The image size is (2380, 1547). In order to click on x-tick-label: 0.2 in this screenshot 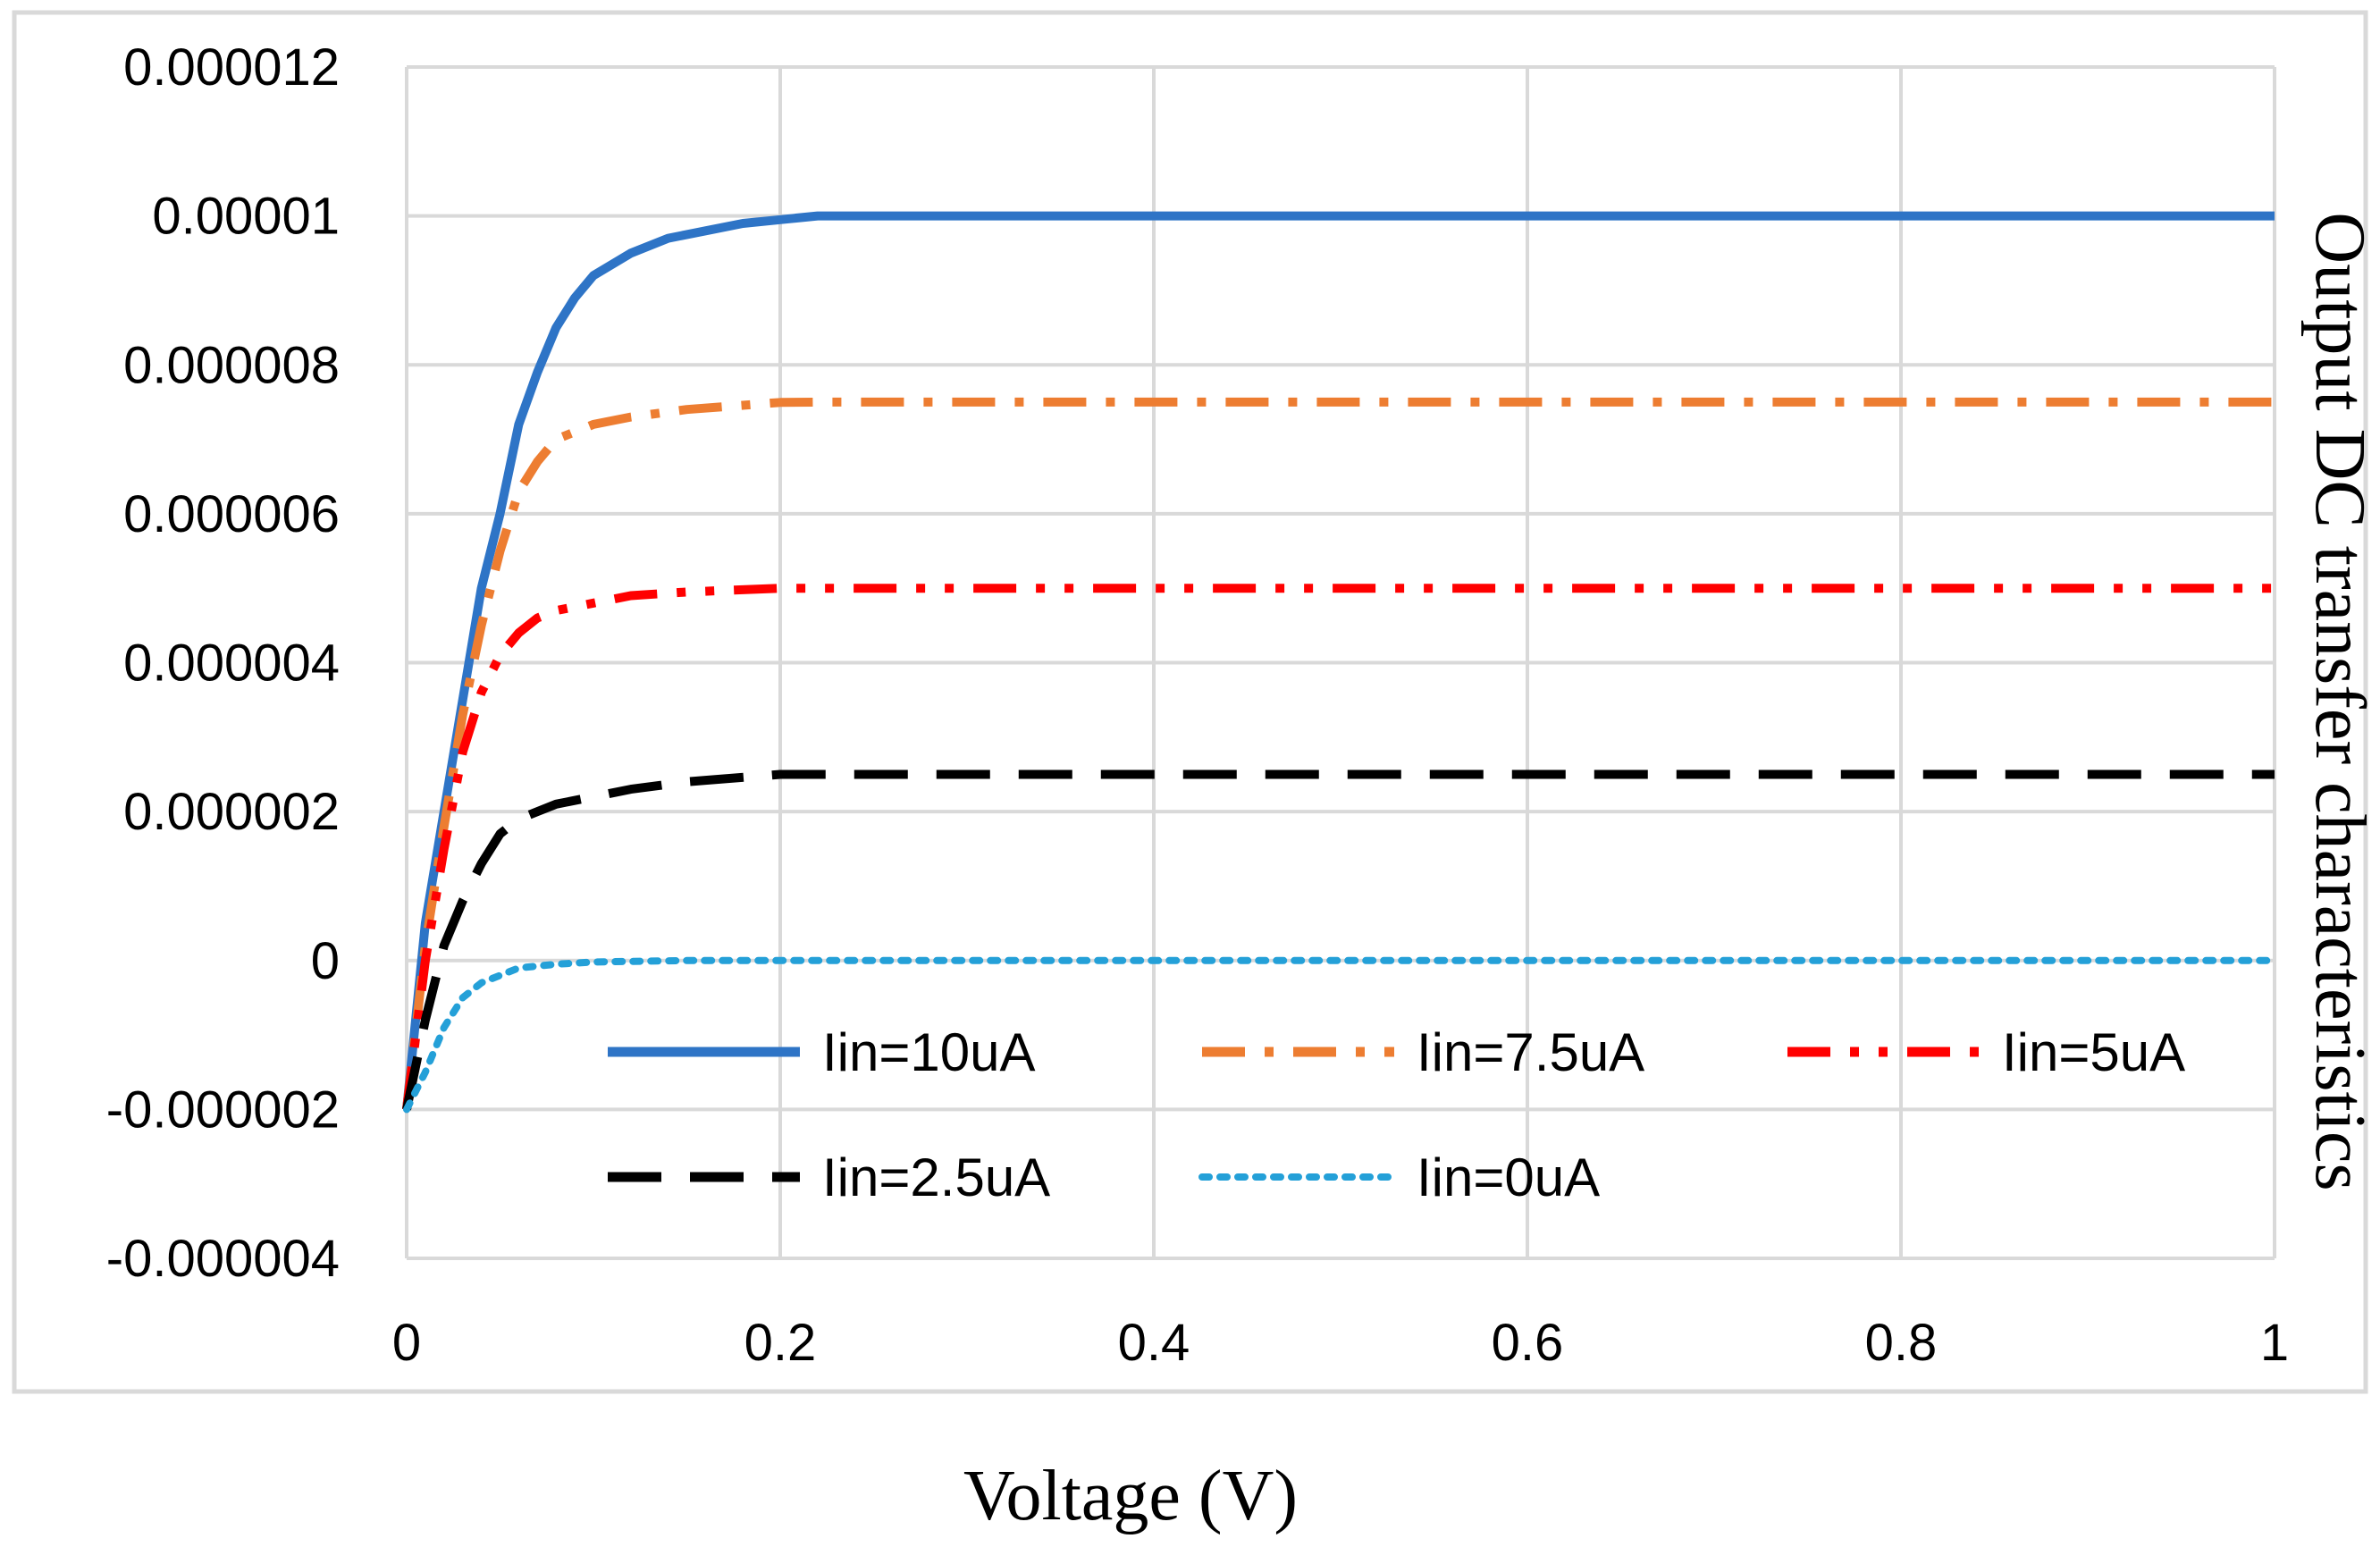, I will do `click(780, 1343)`.